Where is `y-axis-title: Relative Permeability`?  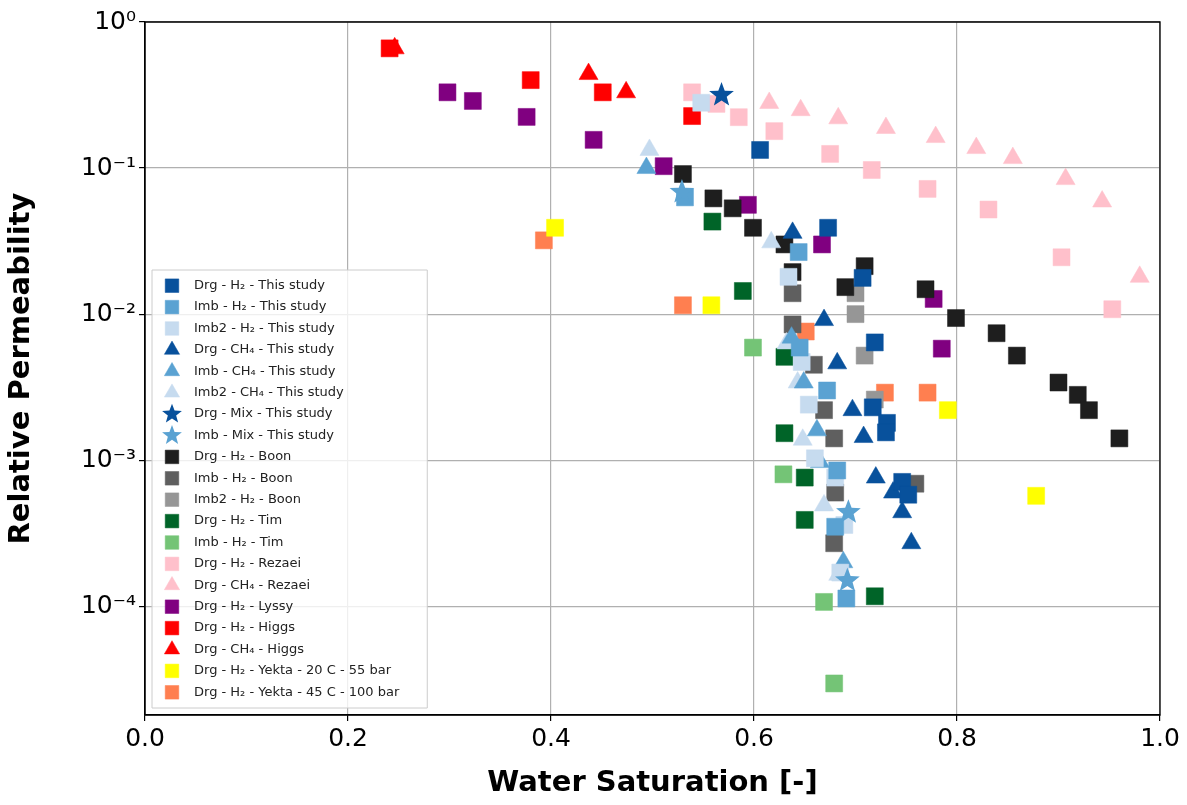 y-axis-title: Relative Permeability is located at coordinates (18, 368).